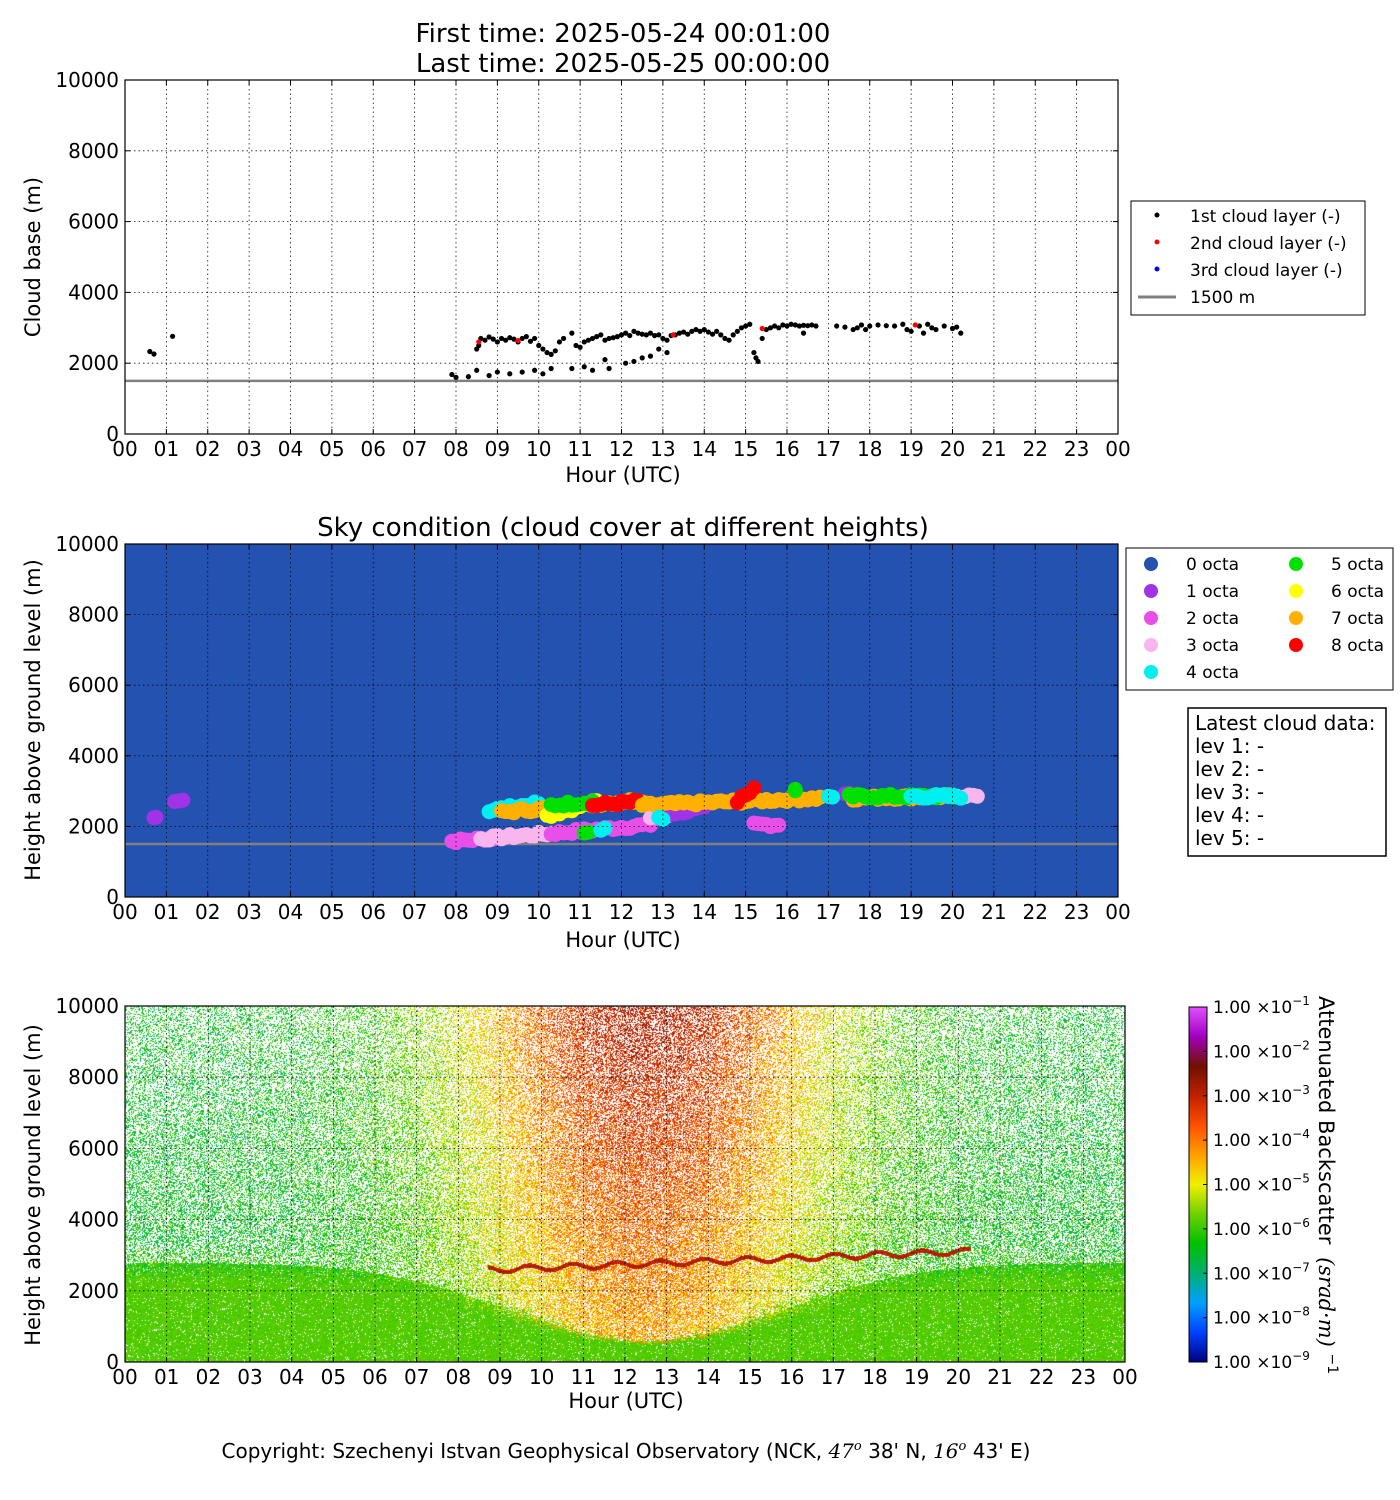 The width and height of the screenshot is (1400, 1500). Describe the element at coordinates (166, 912) in the screenshot. I see `x-tick-label: 01` at that location.